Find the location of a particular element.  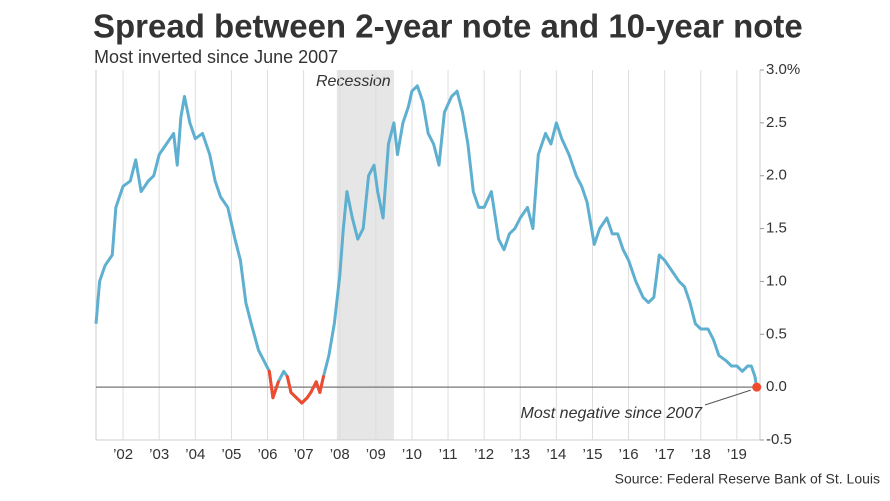

x-tick-label: ’03 is located at coordinates (159, 454).